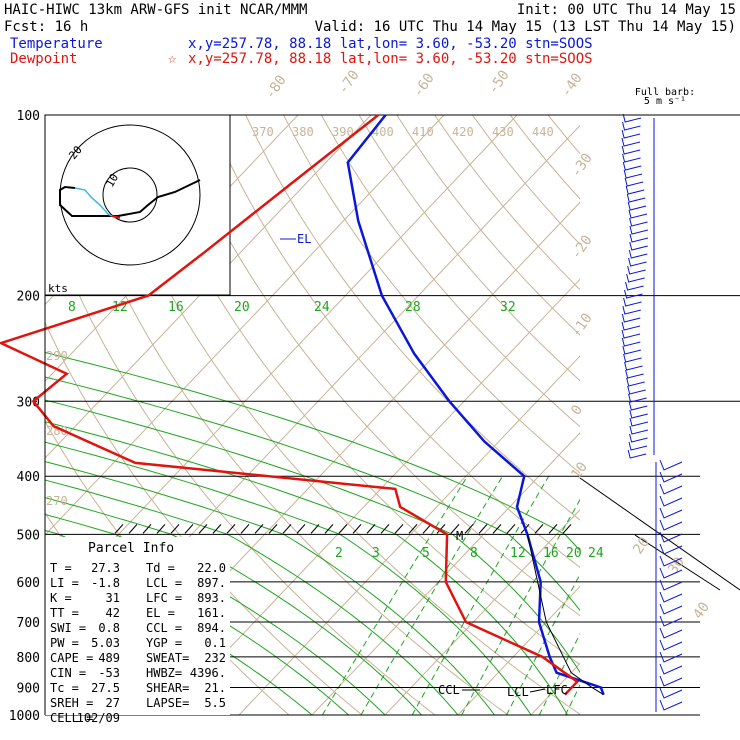 This screenshot has width=740, height=740. Describe the element at coordinates (263, 132) in the screenshot. I see `theta-tick-label: 370` at that location.